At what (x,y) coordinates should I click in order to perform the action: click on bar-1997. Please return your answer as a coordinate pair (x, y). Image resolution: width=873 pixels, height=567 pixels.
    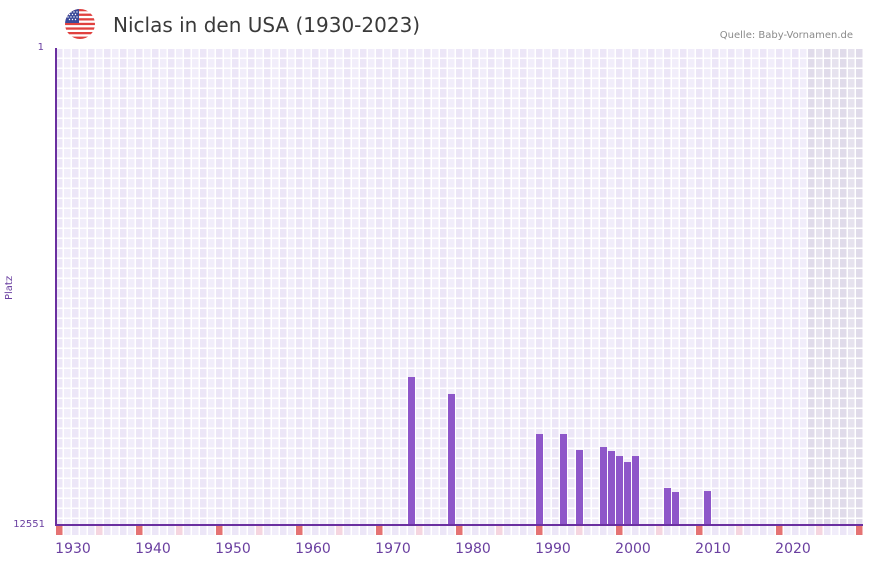
    Looking at the image, I should click on (611, 487).